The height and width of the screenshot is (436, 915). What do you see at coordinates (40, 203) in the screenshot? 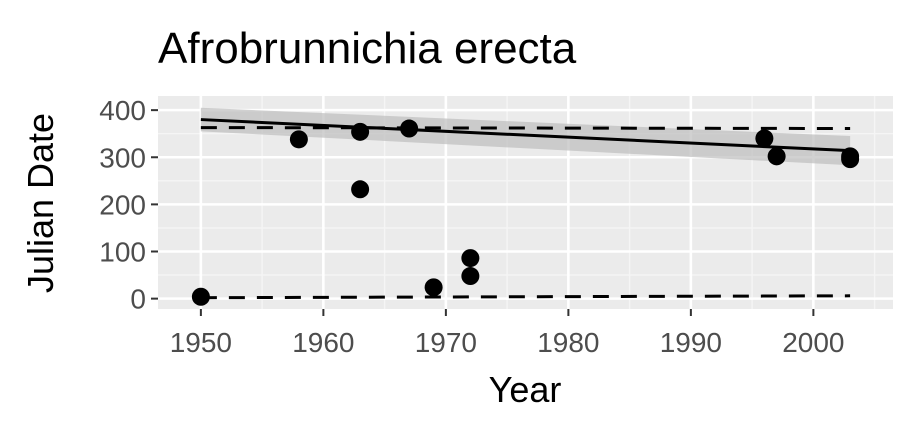
I see `y-axis-title: Julian Date` at bounding box center [40, 203].